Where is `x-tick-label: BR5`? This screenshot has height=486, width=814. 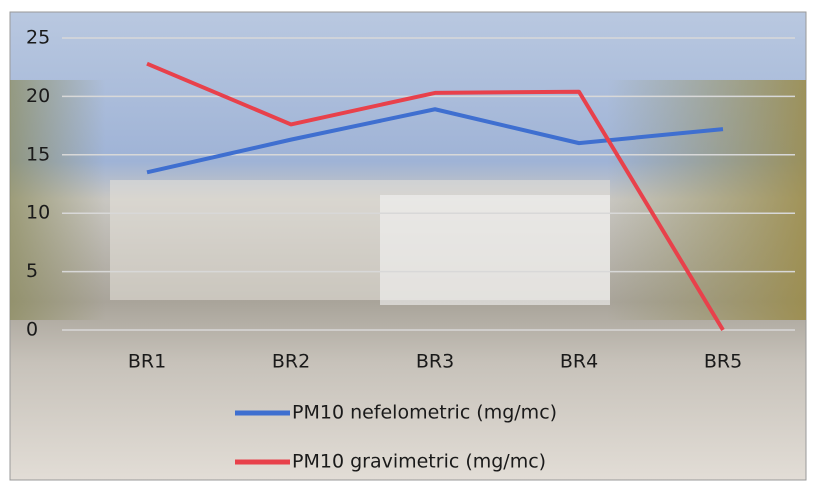
x-tick-label: BR5 is located at coordinates (723, 362).